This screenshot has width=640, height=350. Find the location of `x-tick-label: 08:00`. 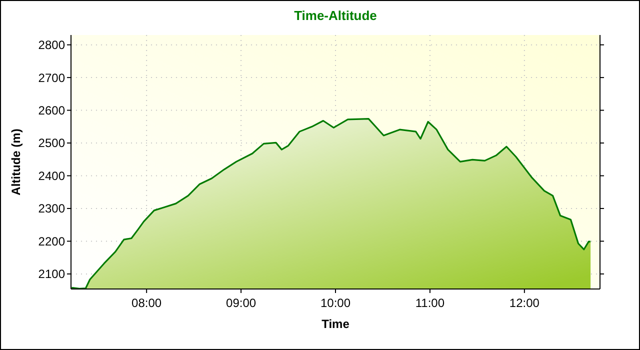

x-tick-label: 08:00 is located at coordinates (147, 303).